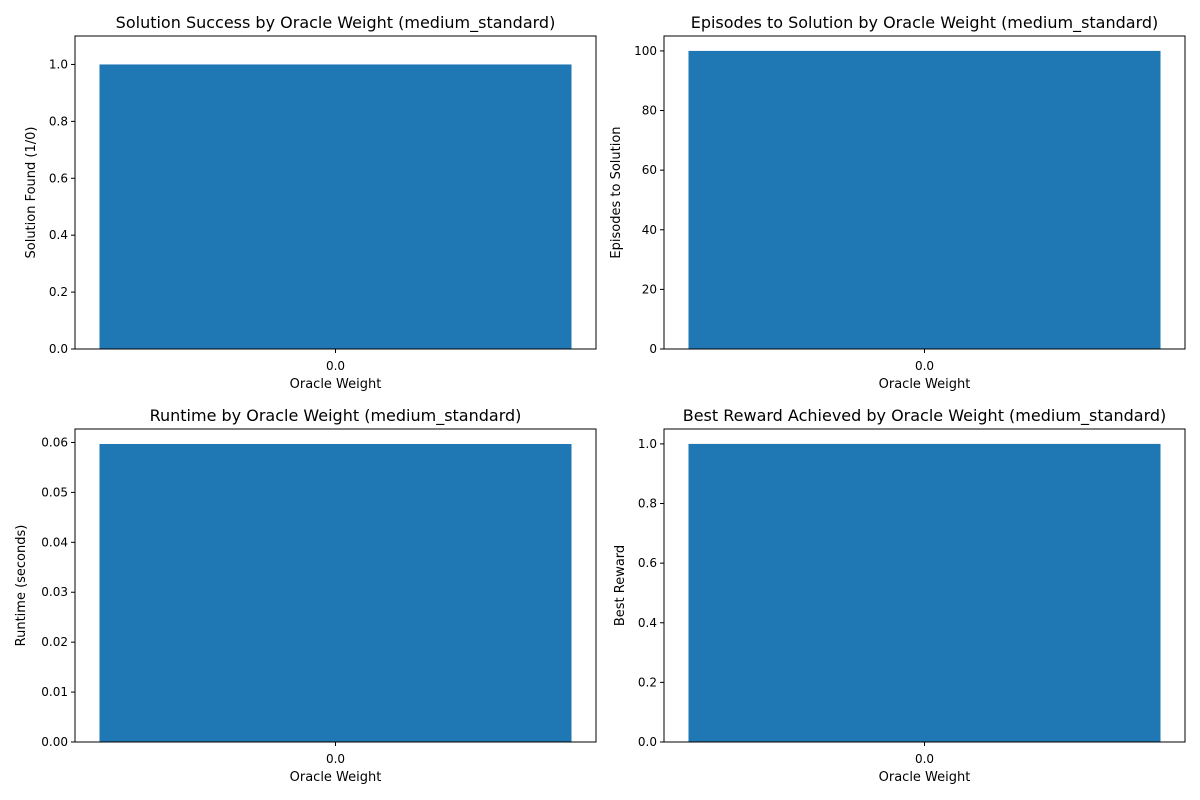  I want to click on y-tick-label: 20, so click(649, 289).